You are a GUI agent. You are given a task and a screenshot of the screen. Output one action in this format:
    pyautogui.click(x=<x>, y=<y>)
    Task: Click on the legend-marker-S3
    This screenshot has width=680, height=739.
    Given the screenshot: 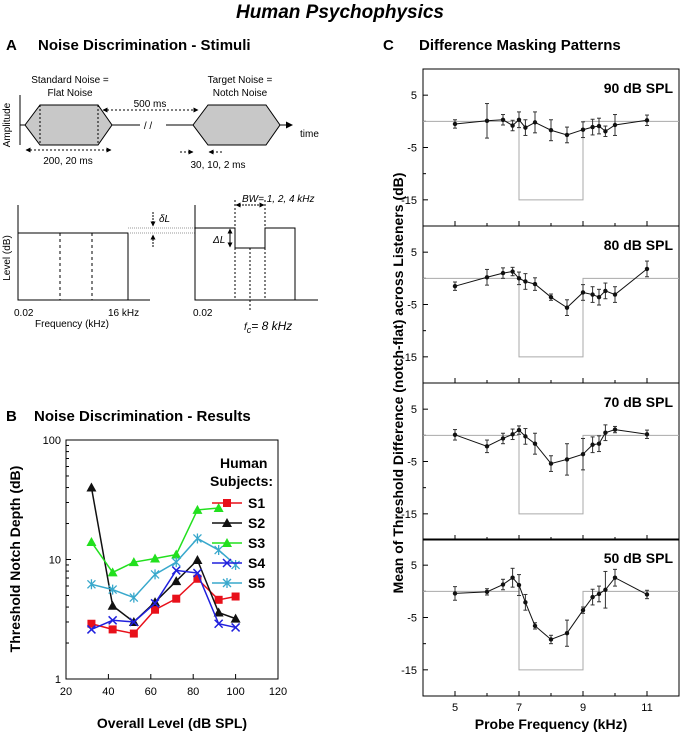 What is the action you would take?
    pyautogui.click(x=227, y=542)
    